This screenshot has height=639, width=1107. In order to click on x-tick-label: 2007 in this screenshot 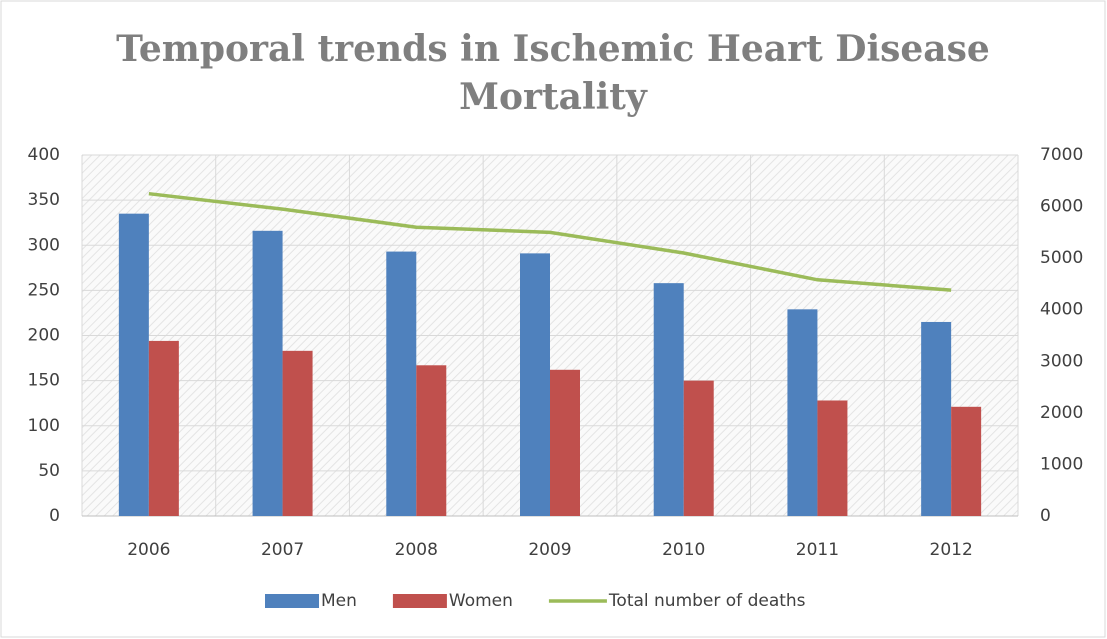, I will do `click(282, 550)`.